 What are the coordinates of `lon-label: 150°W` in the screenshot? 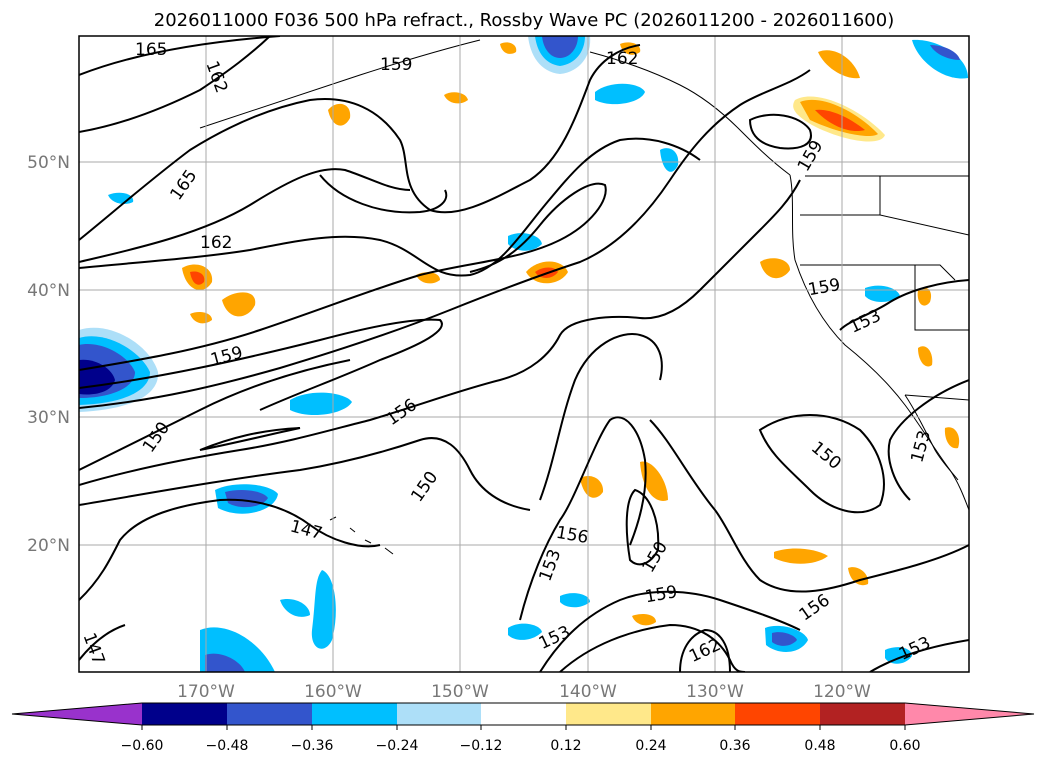 It's located at (460, 692).